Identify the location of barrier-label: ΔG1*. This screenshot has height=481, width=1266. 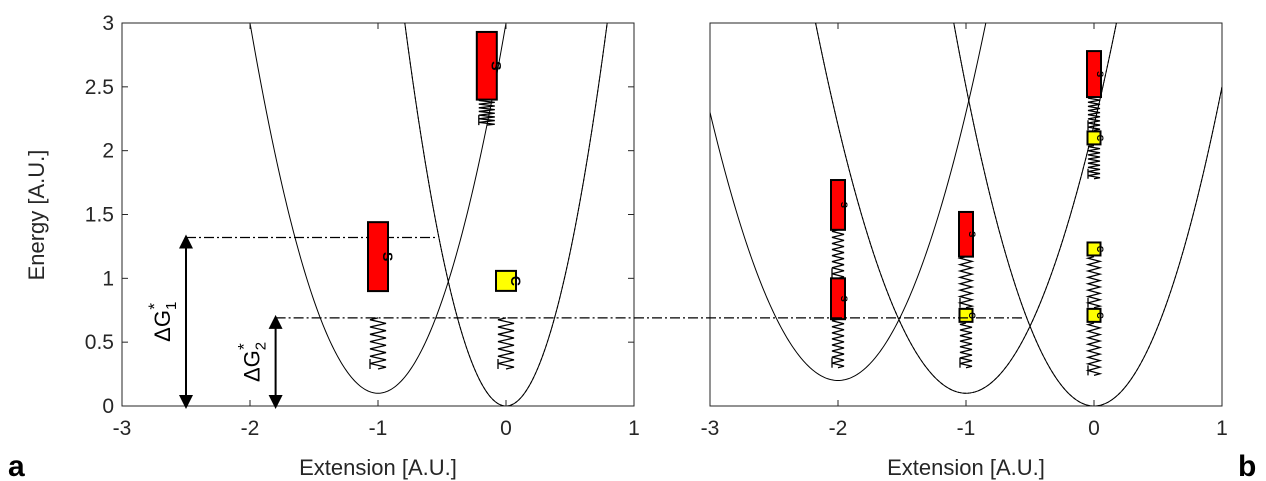
(162, 322).